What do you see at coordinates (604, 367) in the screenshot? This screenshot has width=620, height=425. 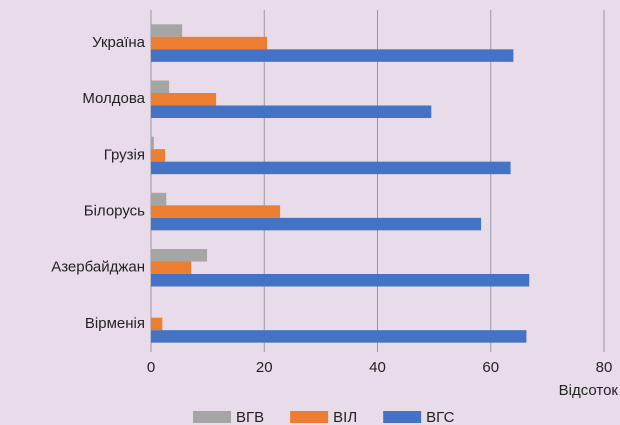 I see `x-tick-label: 80` at bounding box center [604, 367].